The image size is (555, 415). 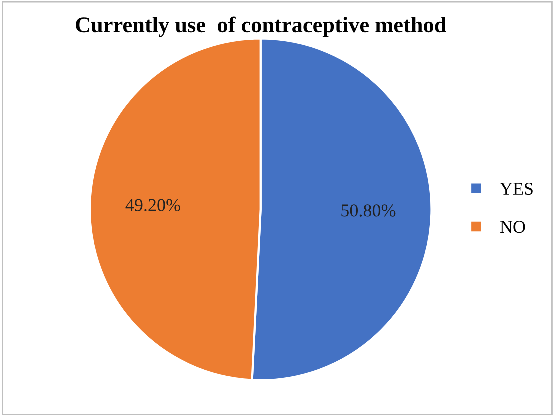 I want to click on data-label: 49.20%, so click(x=153, y=205).